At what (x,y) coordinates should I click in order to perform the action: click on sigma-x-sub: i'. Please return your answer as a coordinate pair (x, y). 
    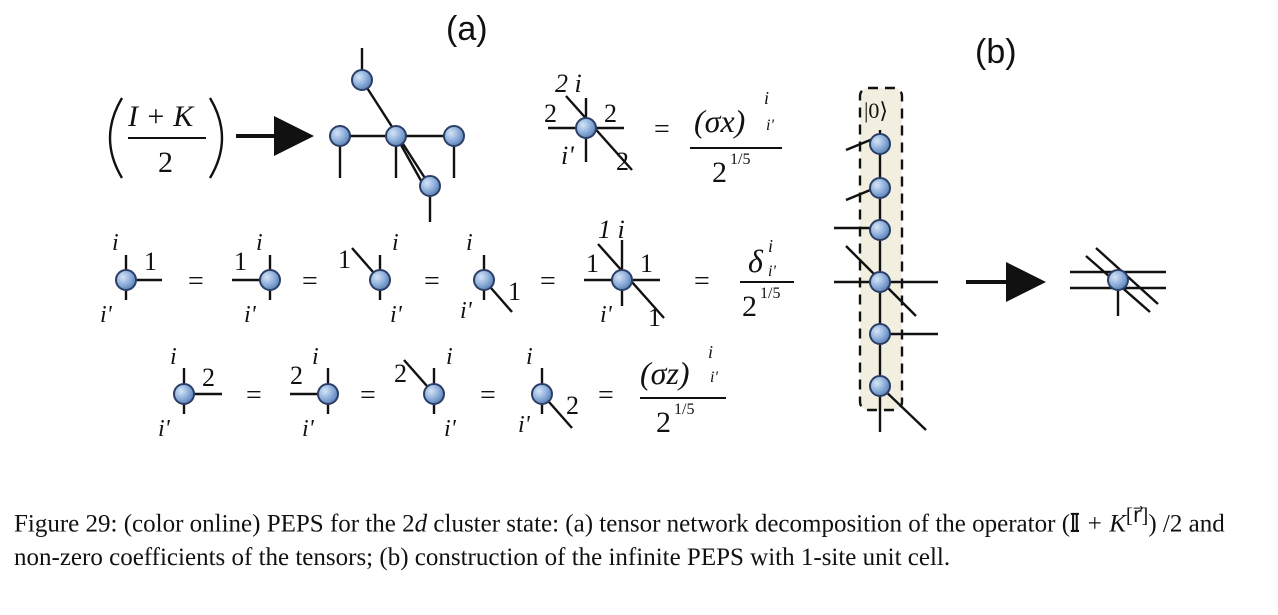
    Looking at the image, I should click on (770, 125).